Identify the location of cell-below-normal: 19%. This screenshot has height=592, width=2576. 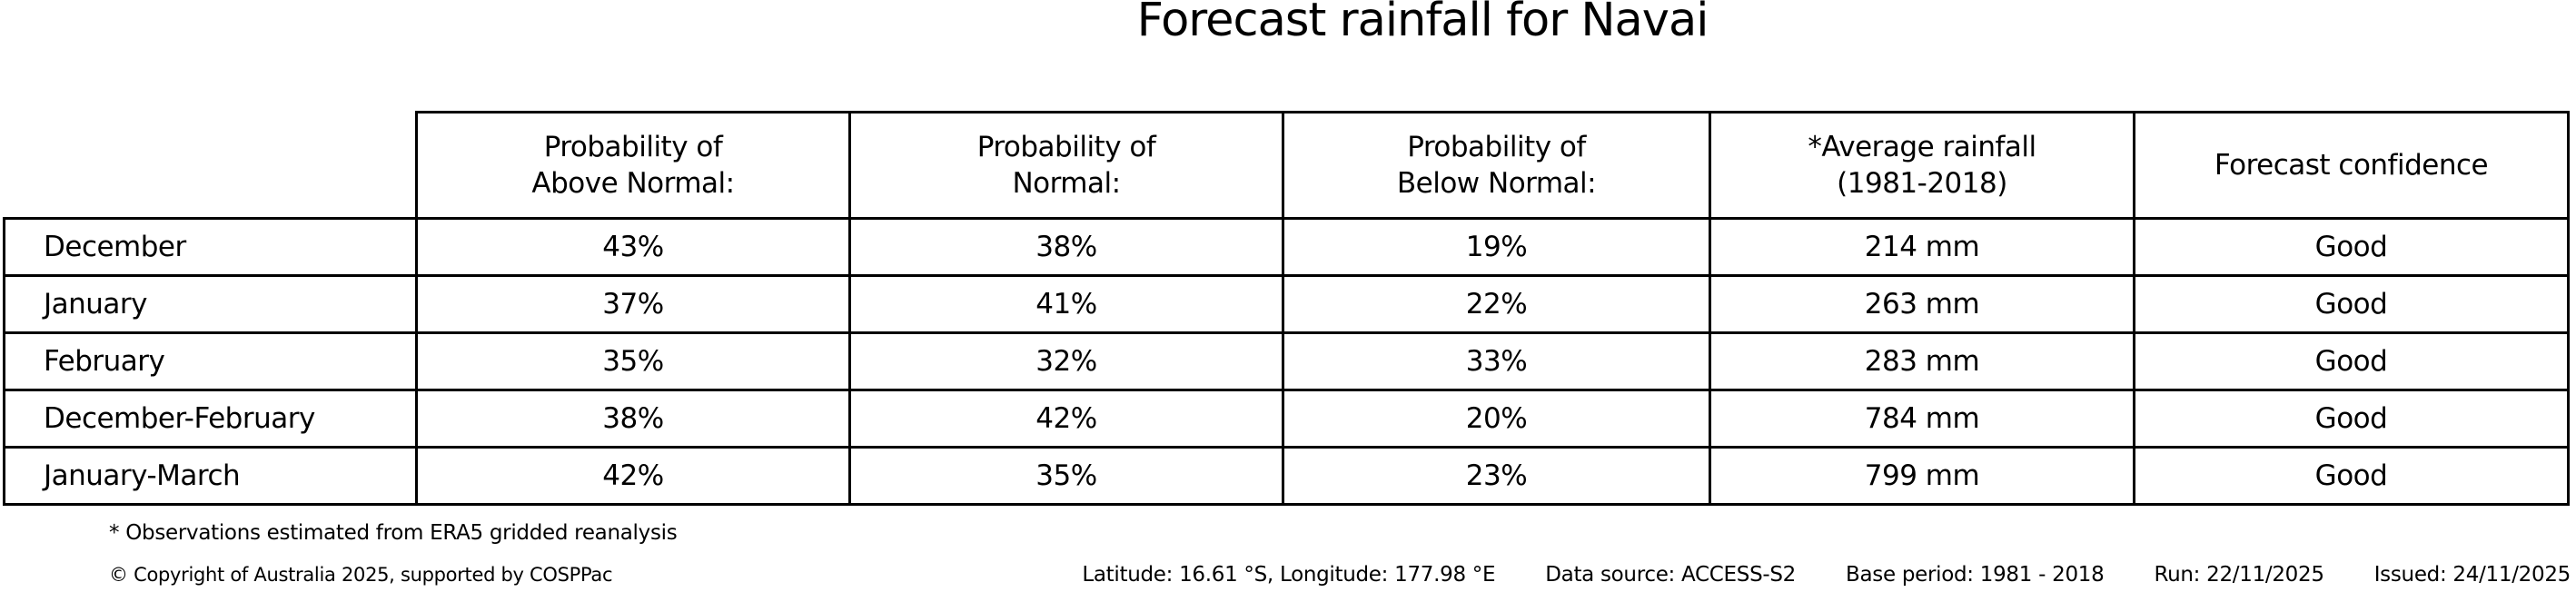
(1496, 247).